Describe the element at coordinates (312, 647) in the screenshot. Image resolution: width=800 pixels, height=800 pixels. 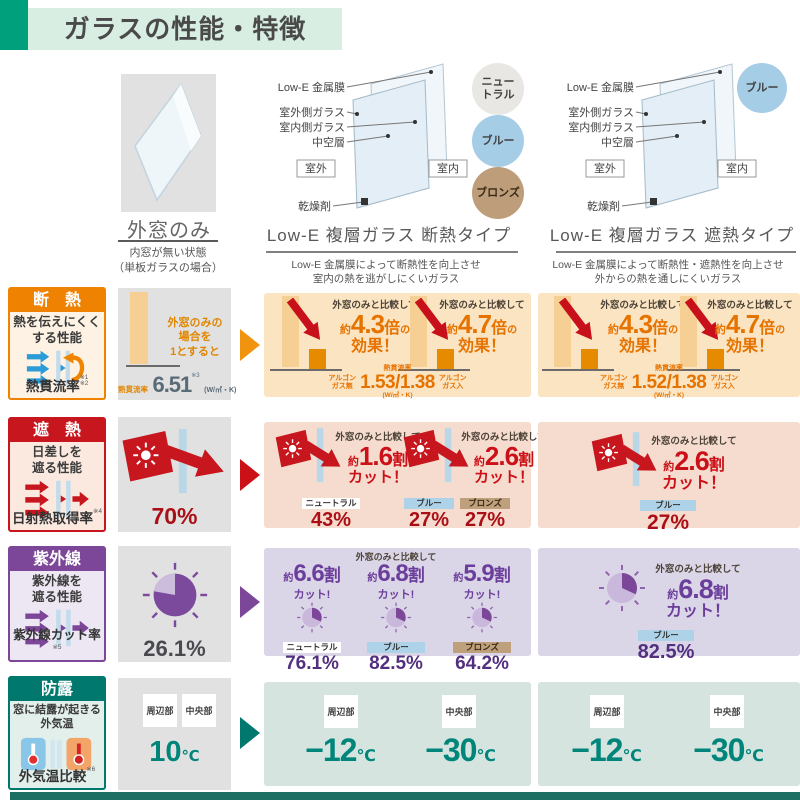
I see `glass-color-tag: ニュートラル` at that location.